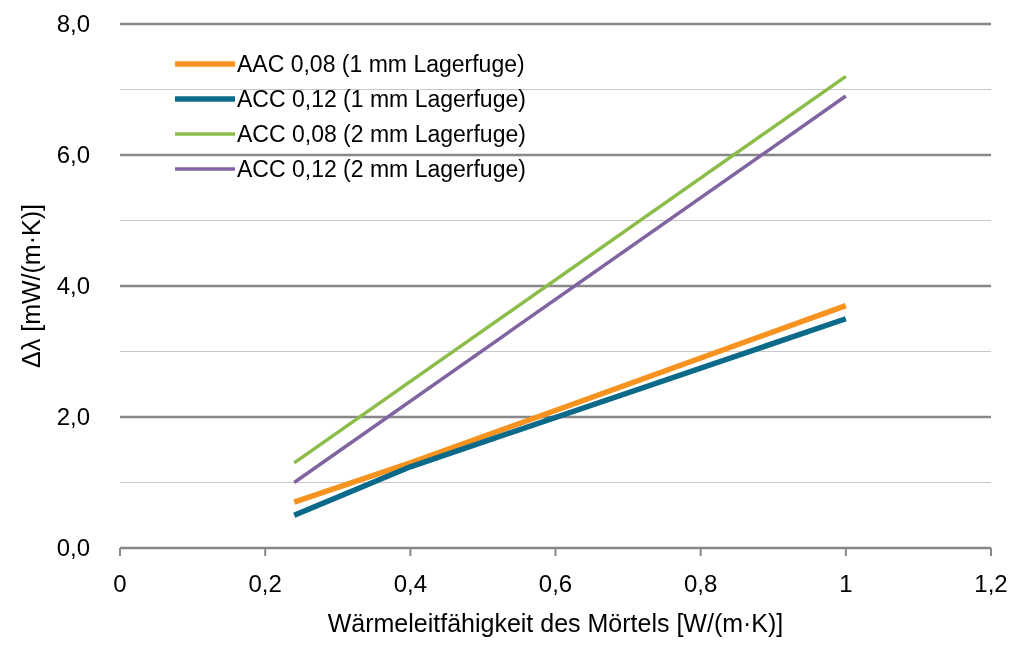 This screenshot has width=1029, height=653. What do you see at coordinates (846, 583) in the screenshot?
I see `x-tick-label: 1` at bounding box center [846, 583].